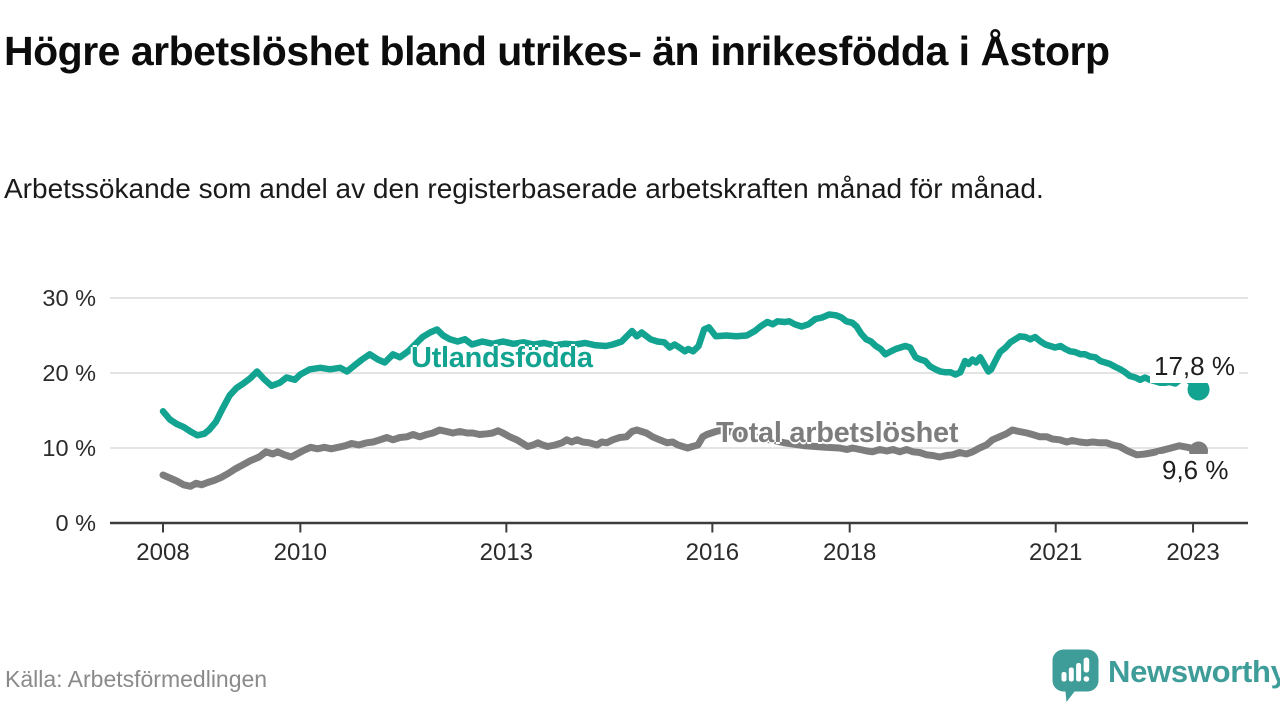 The height and width of the screenshot is (720, 1280). What do you see at coordinates (300, 552) in the screenshot?
I see `x-tick-label: 2010` at bounding box center [300, 552].